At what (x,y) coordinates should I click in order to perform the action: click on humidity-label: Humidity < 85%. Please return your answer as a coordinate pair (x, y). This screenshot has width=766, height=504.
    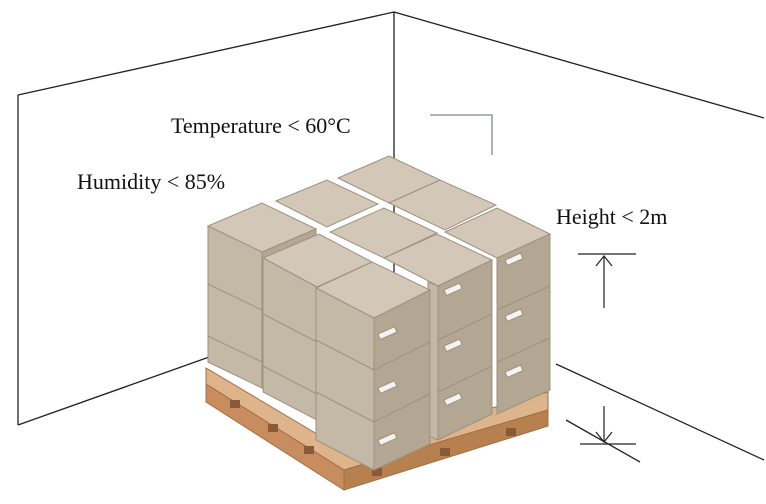
    Looking at the image, I should click on (151, 181).